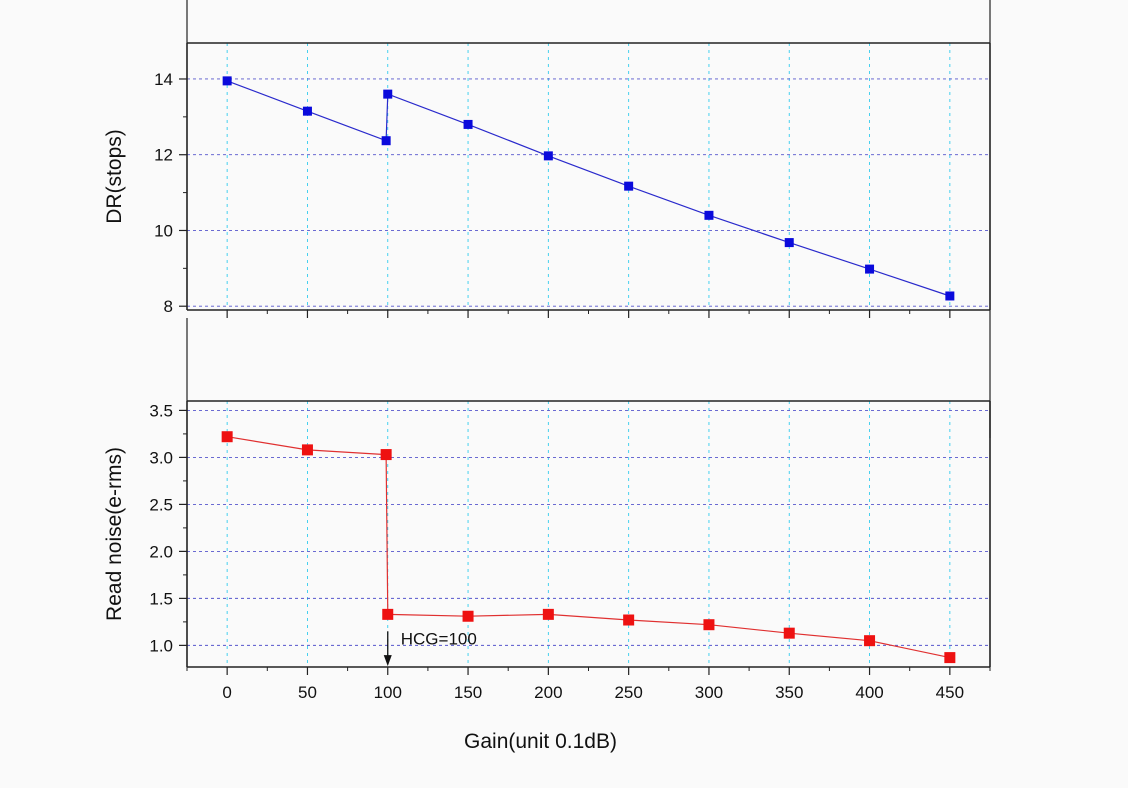  I want to click on read-noise-annotation-text-0: HCG=100, so click(439, 638).